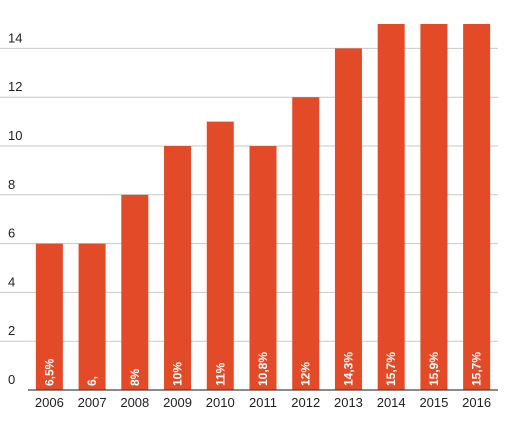  What do you see at coordinates (135, 377) in the screenshot?
I see `bar-value-label: 8%` at bounding box center [135, 377].